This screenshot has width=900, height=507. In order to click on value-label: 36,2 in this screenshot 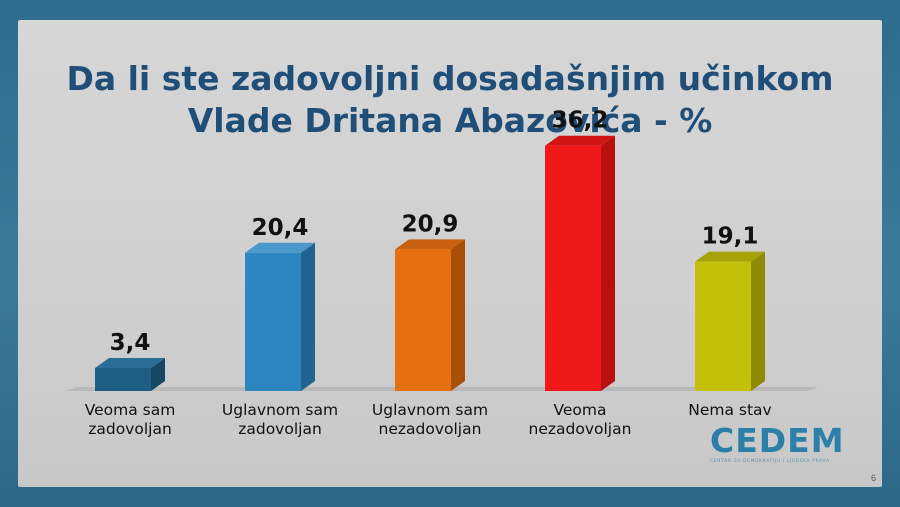, I will do `click(580, 121)`.